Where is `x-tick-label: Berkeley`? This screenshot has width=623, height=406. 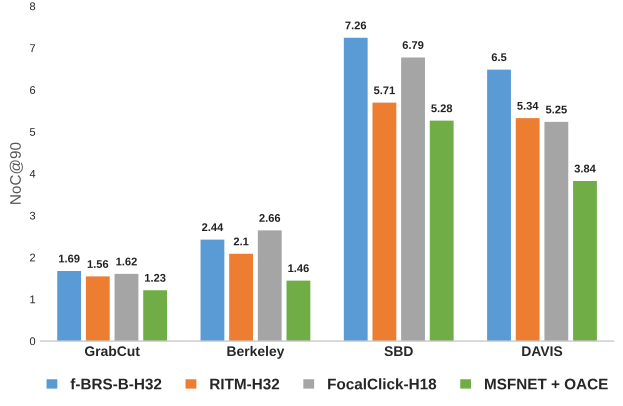
x-tick-label: Berkeley is located at coordinates (255, 352).